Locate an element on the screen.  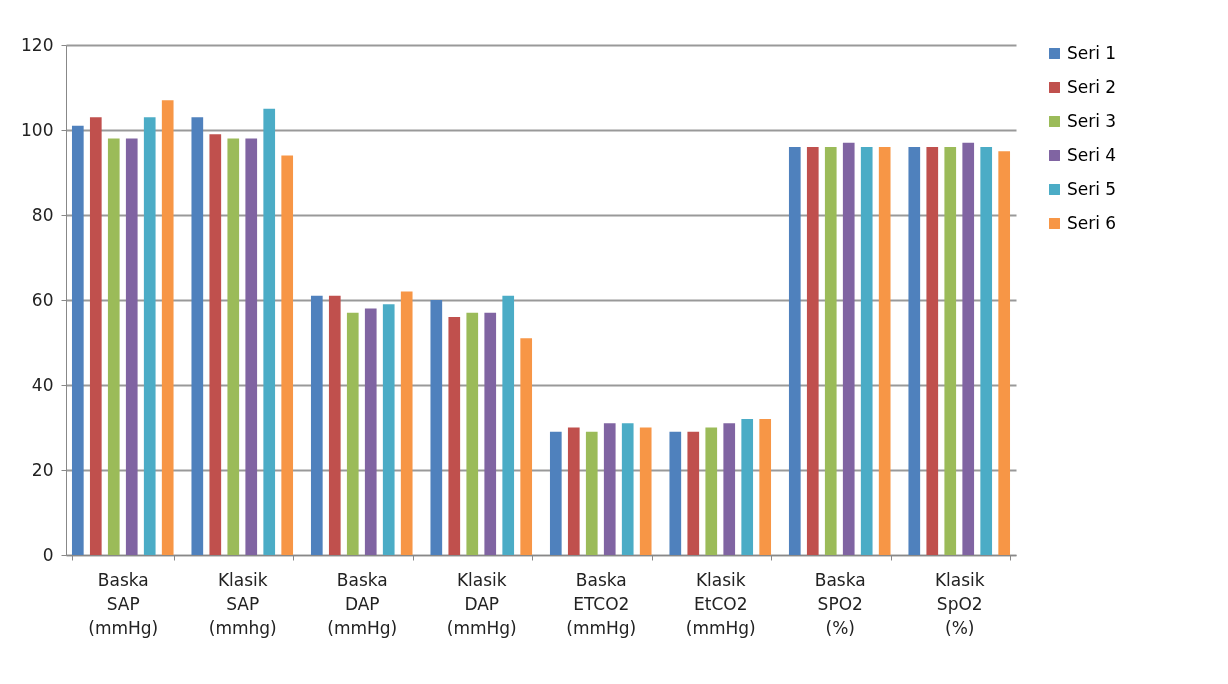
legend-label: Seri 2 is located at coordinates (1092, 86).